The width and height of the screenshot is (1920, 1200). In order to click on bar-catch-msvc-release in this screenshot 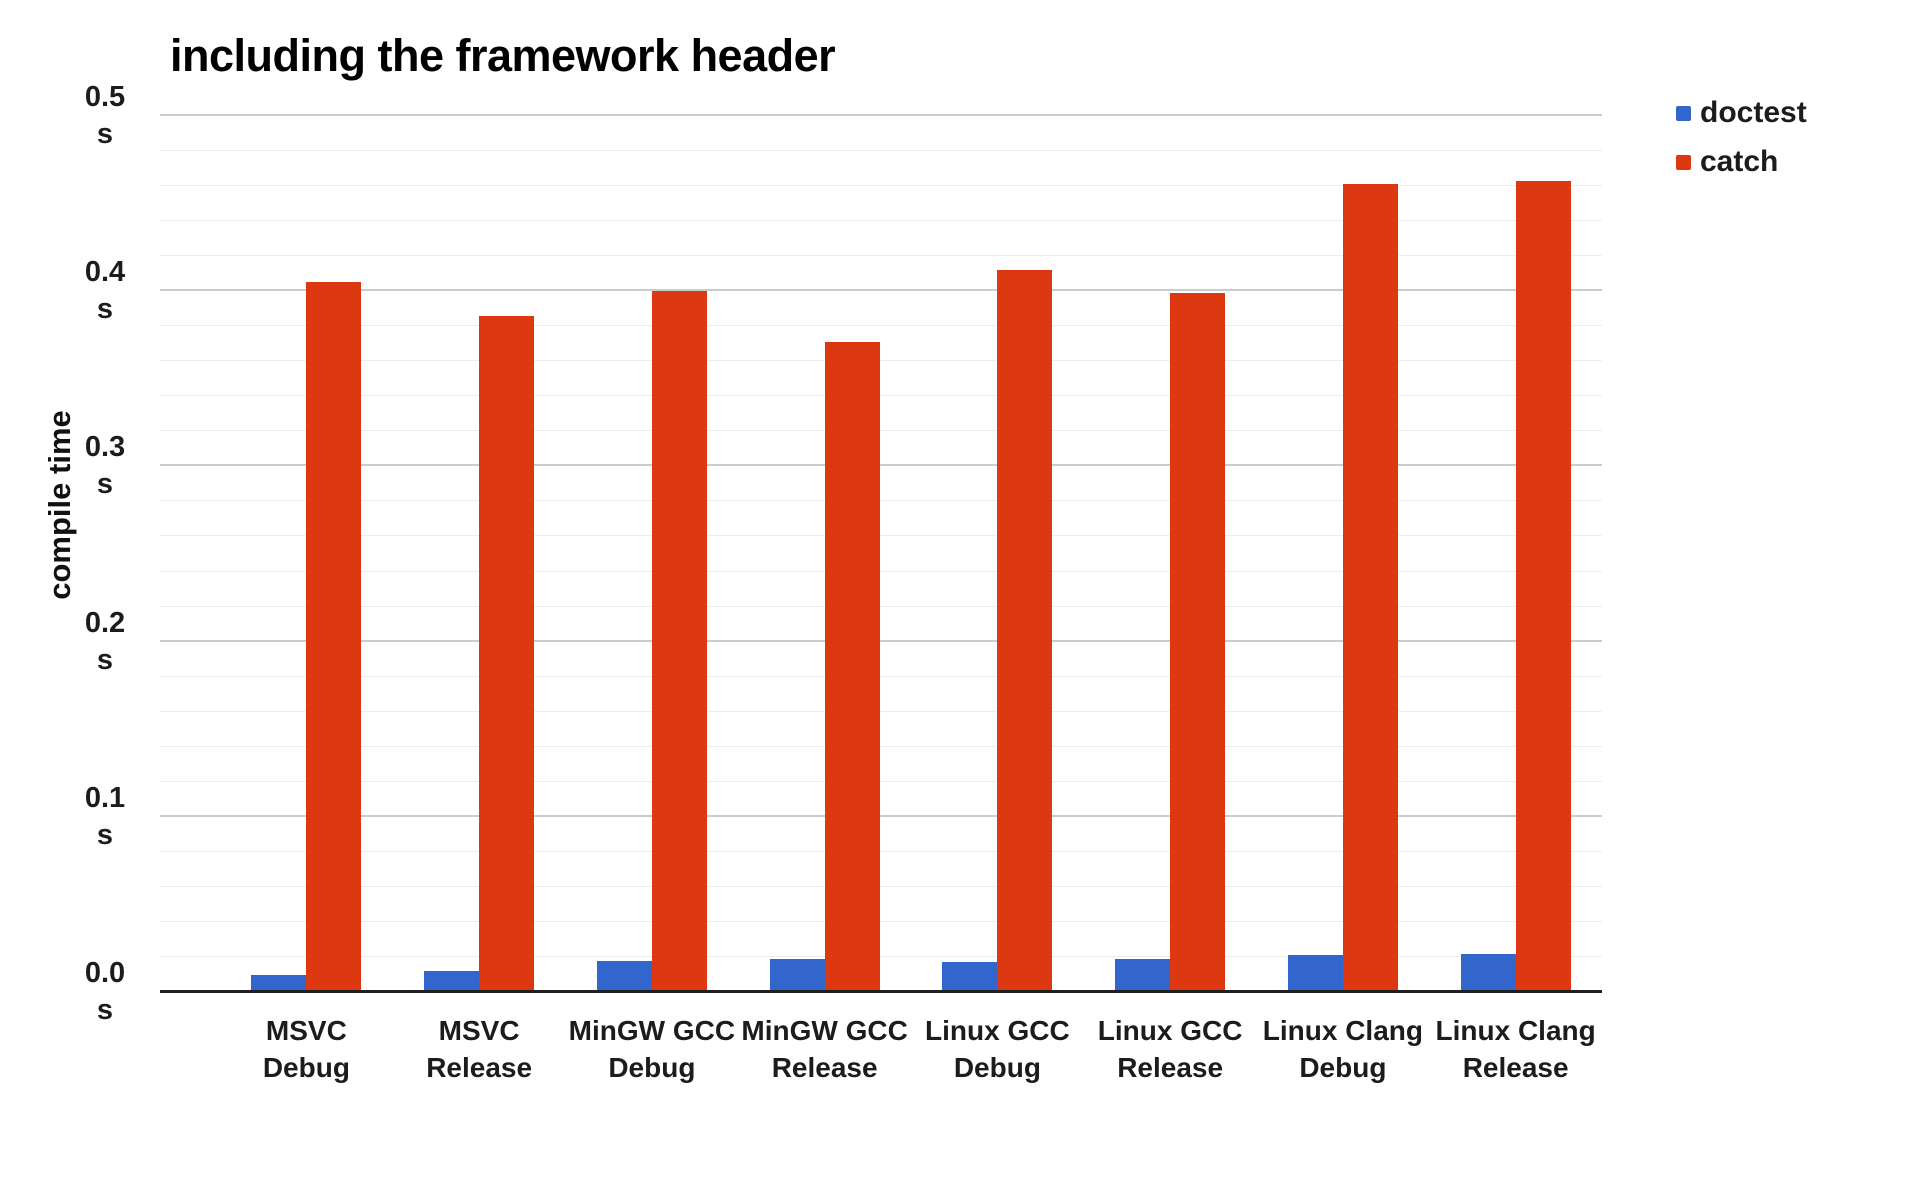, I will do `click(507, 653)`.